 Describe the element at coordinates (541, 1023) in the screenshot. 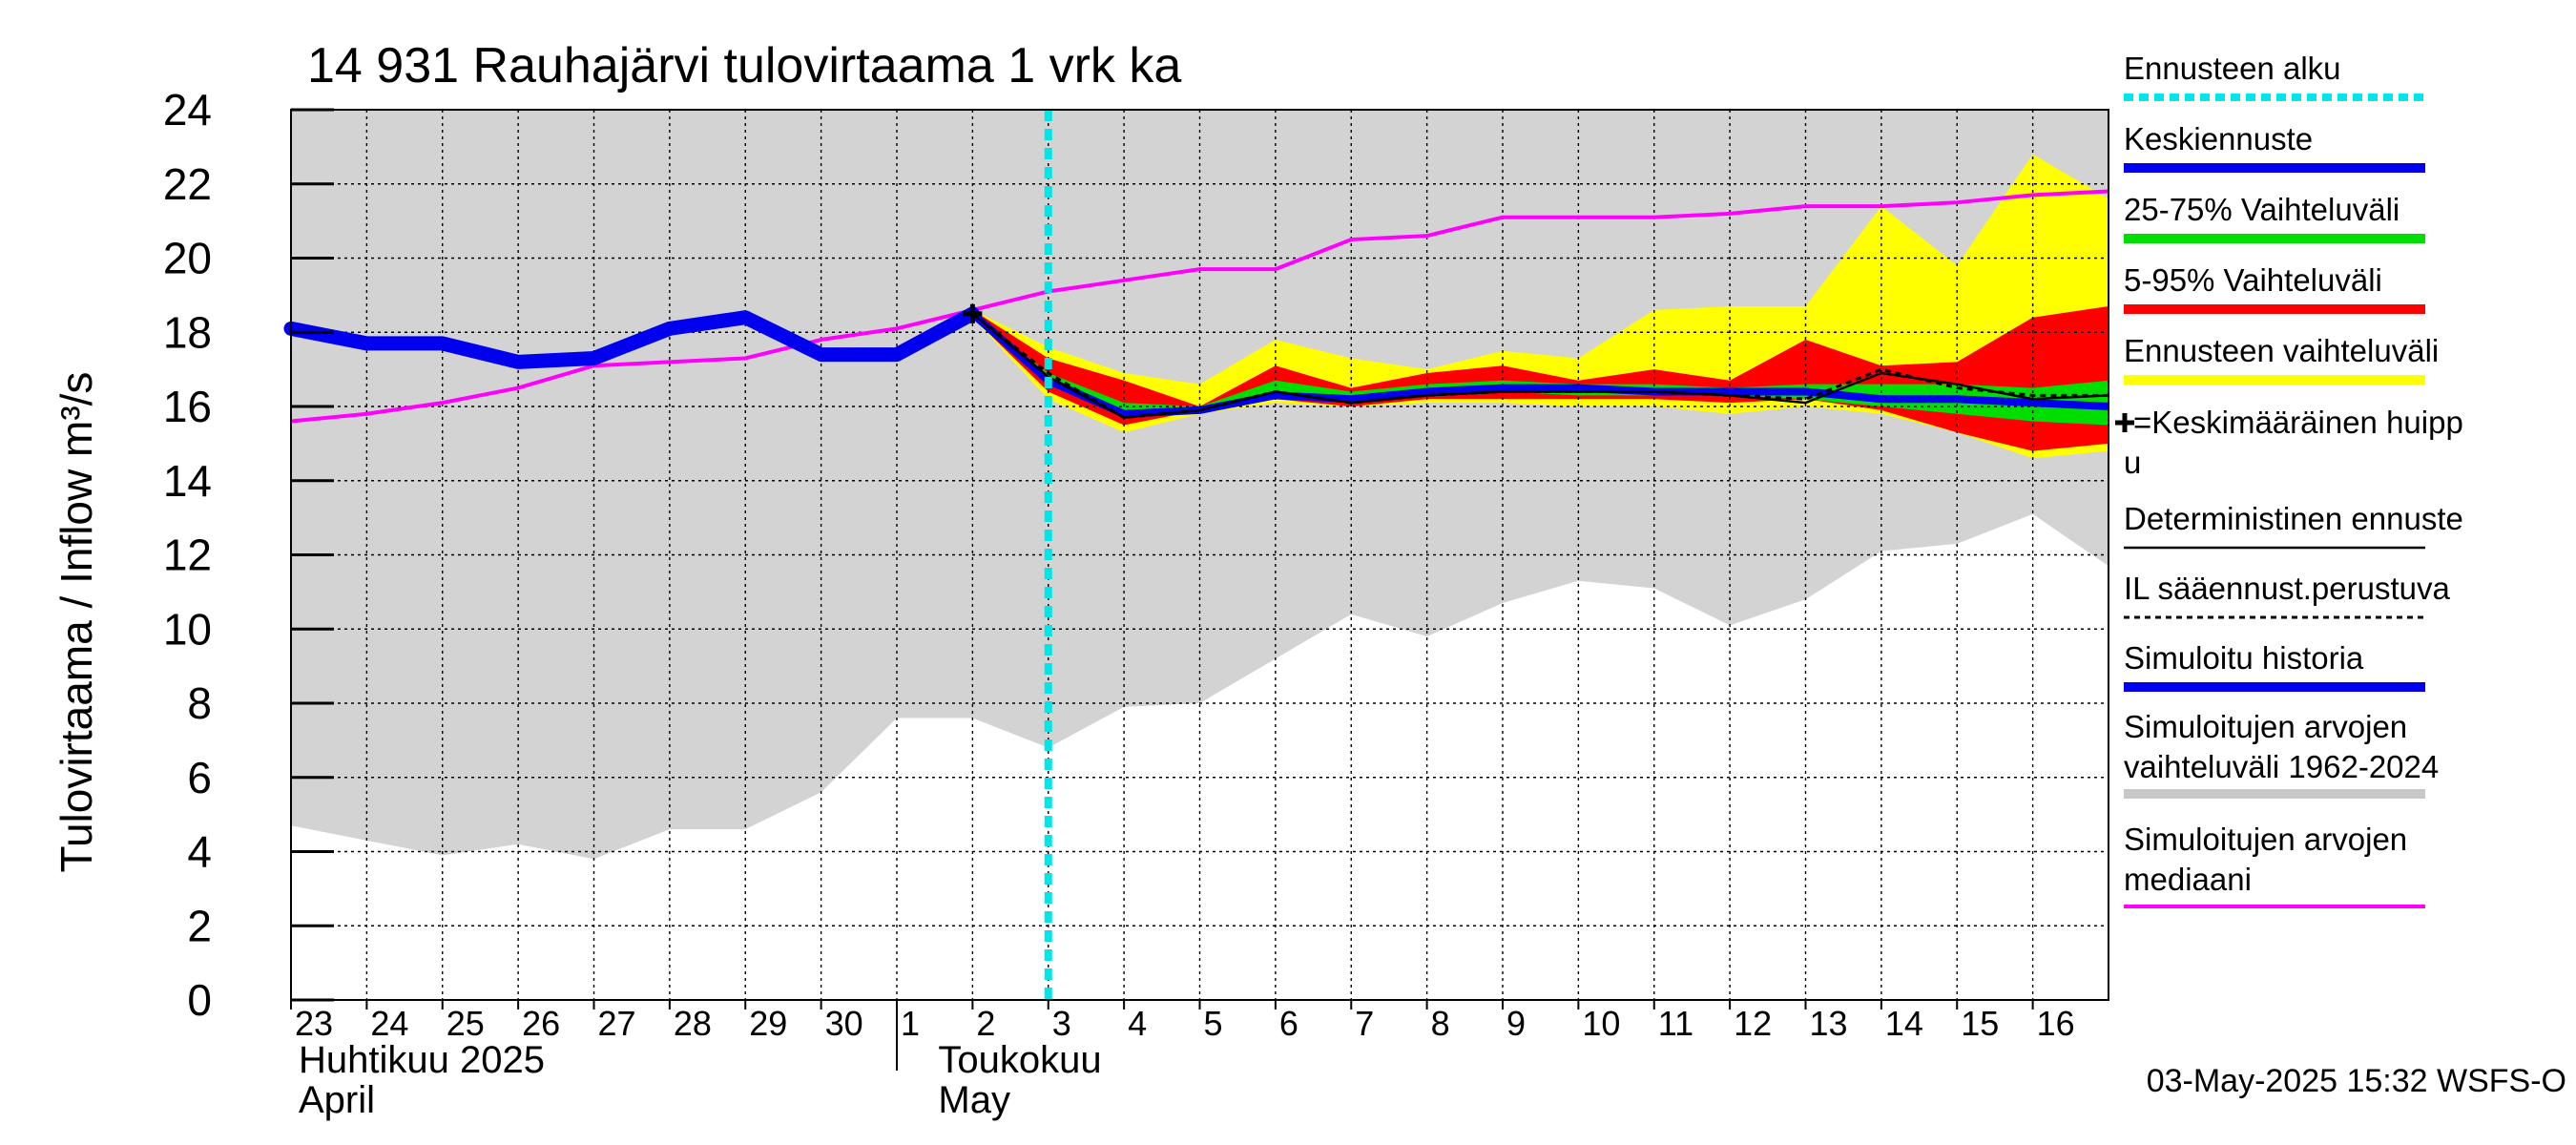

I see `x-tick-label: 26` at that location.